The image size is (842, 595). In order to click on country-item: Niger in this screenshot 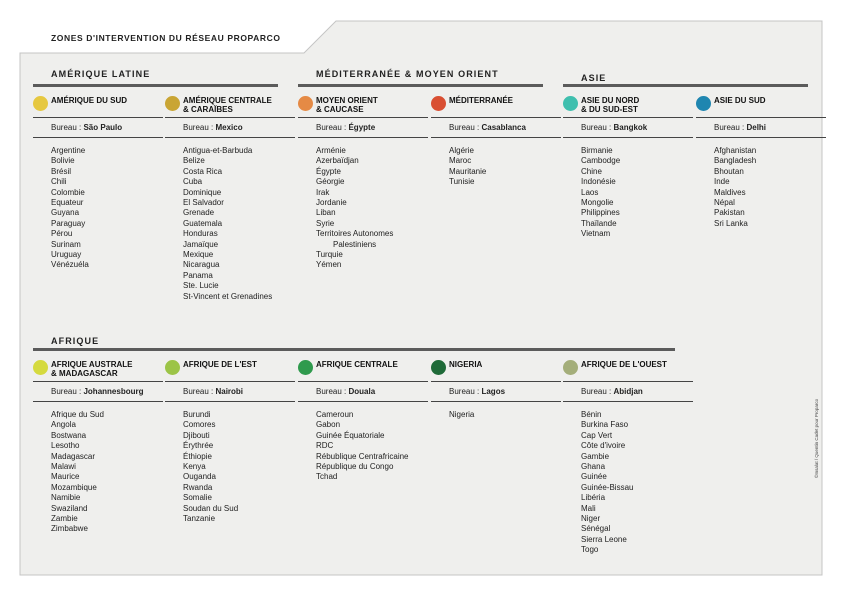, I will do `click(591, 519)`.